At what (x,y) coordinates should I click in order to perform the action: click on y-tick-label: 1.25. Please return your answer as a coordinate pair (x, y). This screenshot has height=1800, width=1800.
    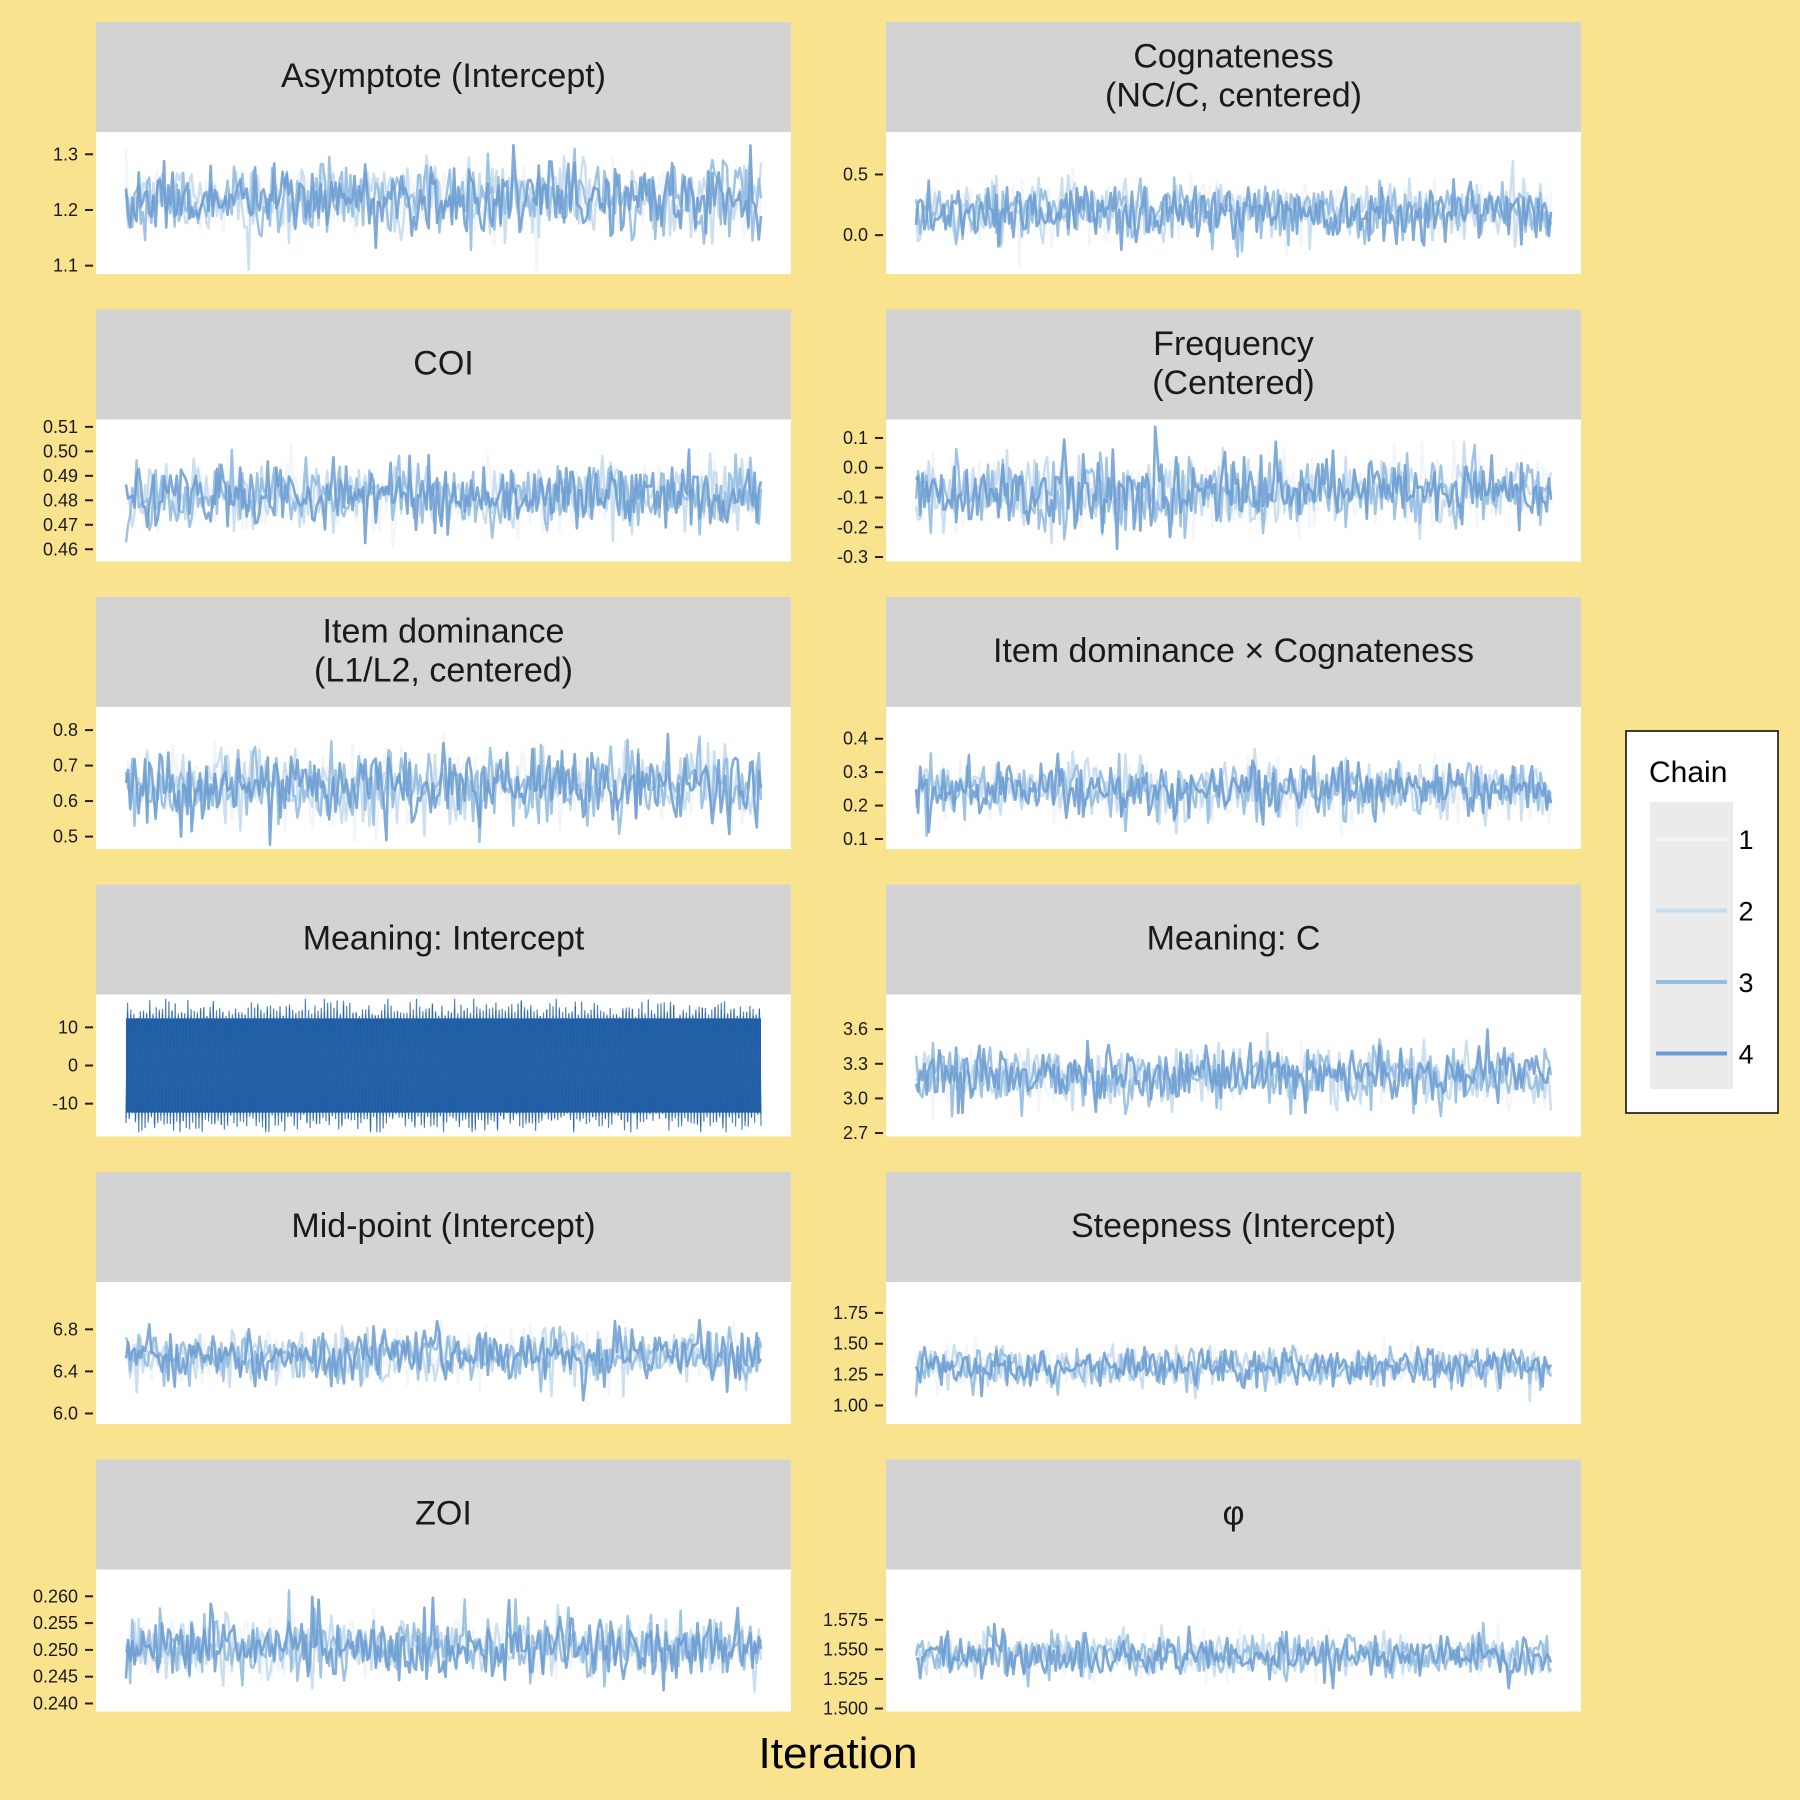
    Looking at the image, I should click on (850, 1375).